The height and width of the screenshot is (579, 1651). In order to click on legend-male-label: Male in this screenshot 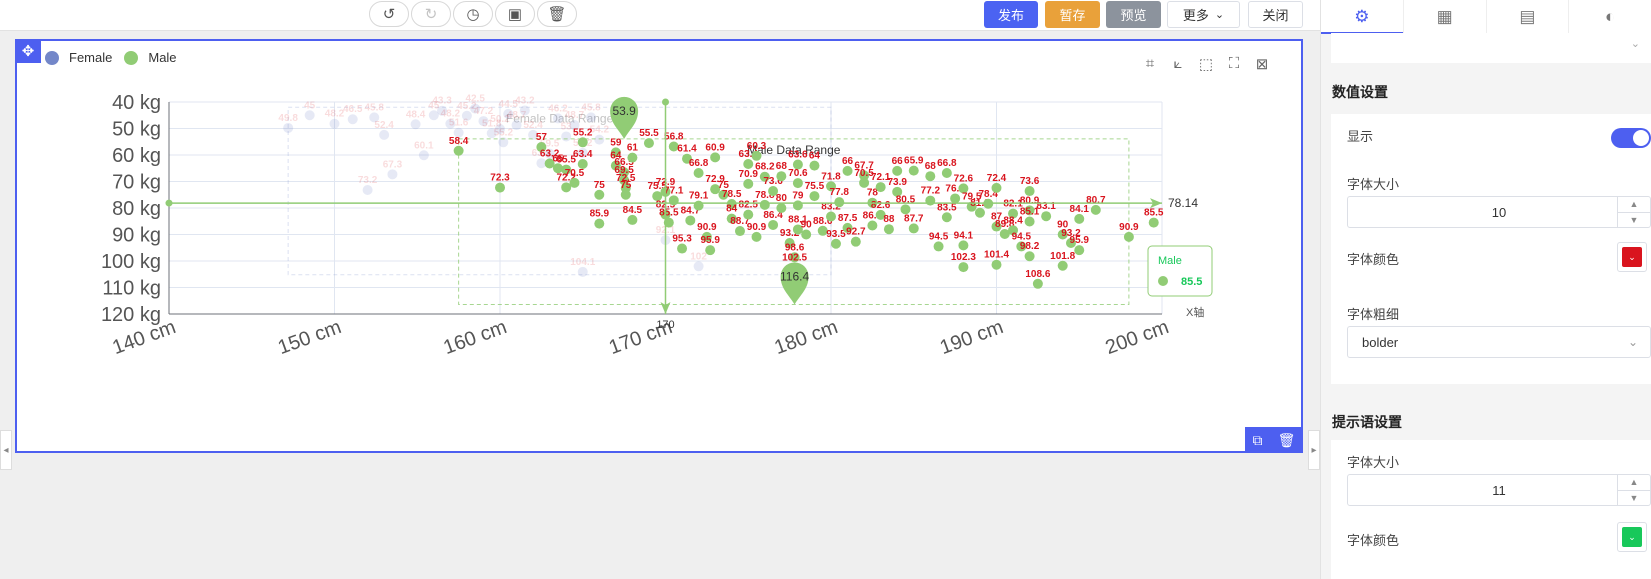, I will do `click(162, 57)`.